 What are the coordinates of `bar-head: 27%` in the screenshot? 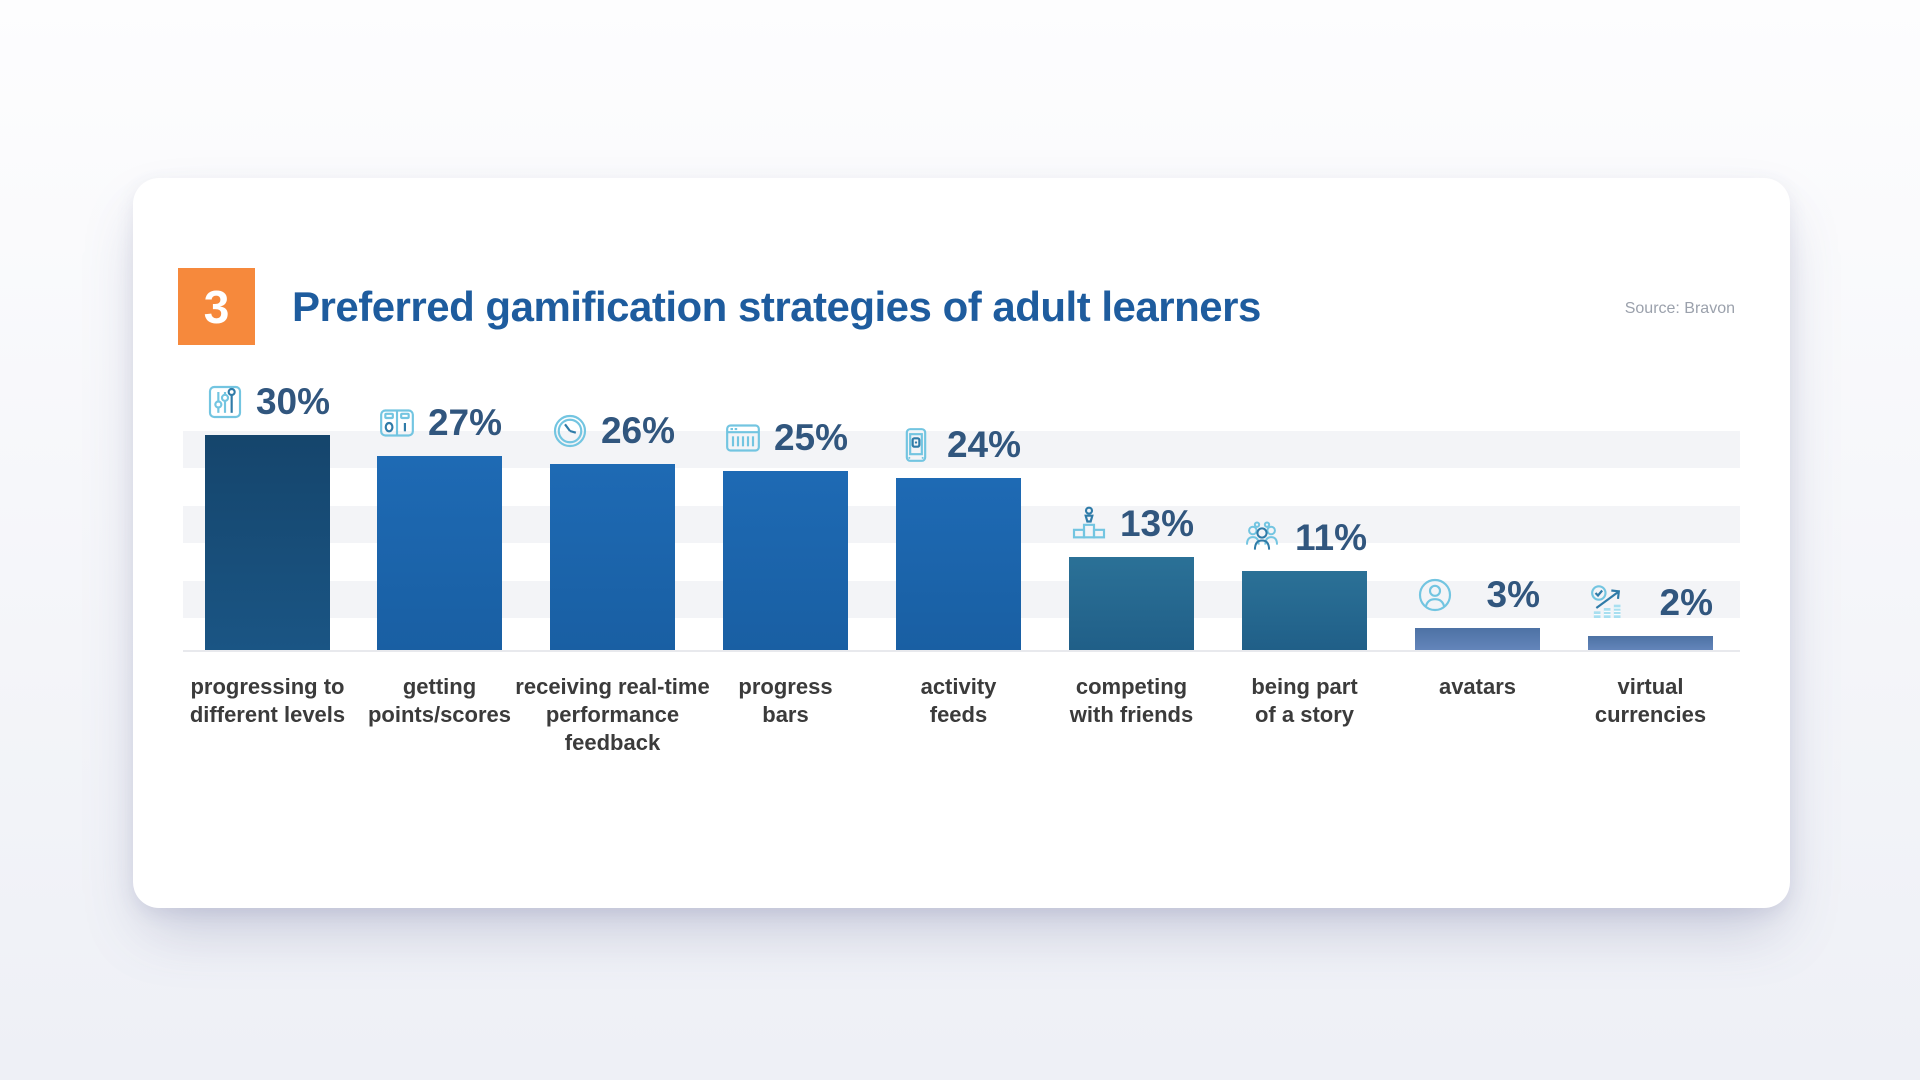 It's located at (439, 423).